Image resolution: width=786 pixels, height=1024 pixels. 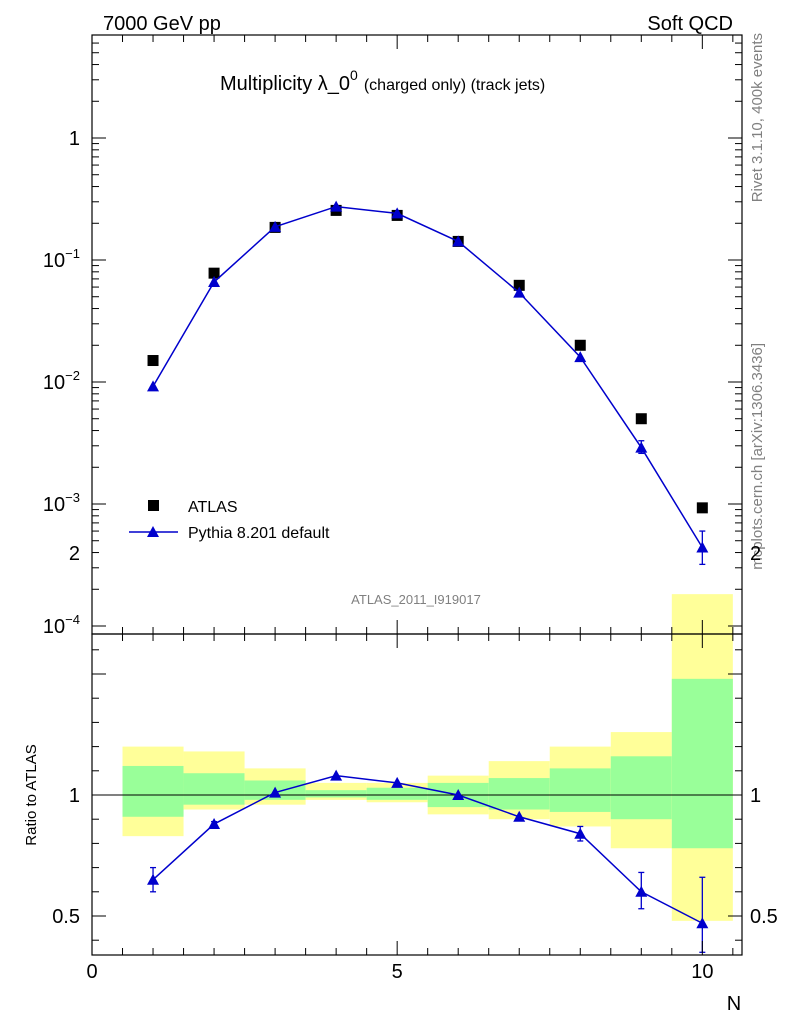 I want to click on y-tick-label-main: 10⁻⁴, so click(x=61, y=625).